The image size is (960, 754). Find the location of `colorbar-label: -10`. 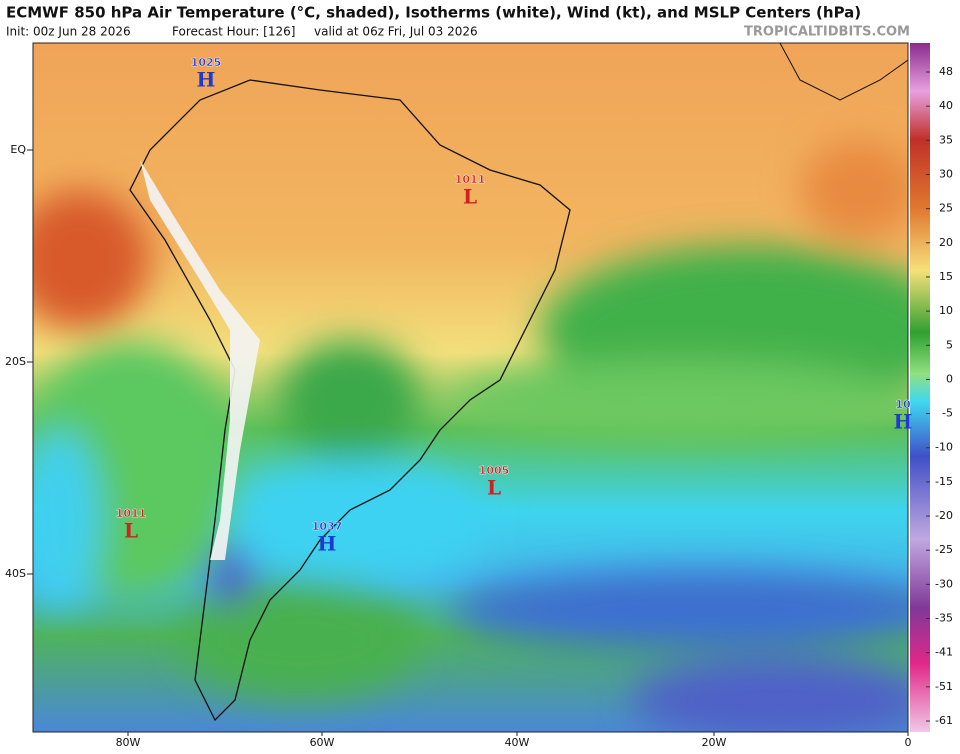

colorbar-label: -10 is located at coordinates (944, 447).